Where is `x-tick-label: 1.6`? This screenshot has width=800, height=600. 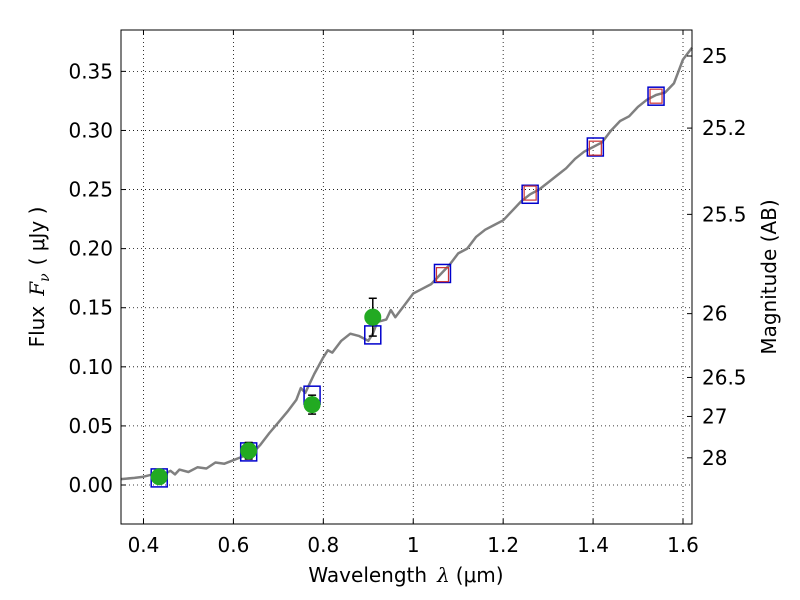 x-tick-label: 1.6 is located at coordinates (683, 545).